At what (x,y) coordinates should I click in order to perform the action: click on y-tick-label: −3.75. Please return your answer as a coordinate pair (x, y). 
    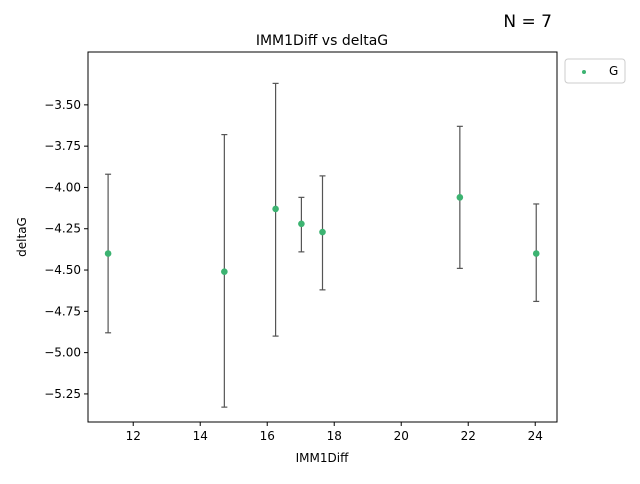
    Looking at the image, I should click on (62, 146).